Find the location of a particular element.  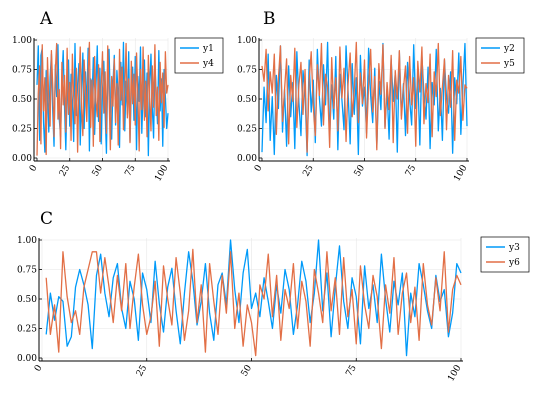

legend: y2 y5 is located at coordinates (500, 55).